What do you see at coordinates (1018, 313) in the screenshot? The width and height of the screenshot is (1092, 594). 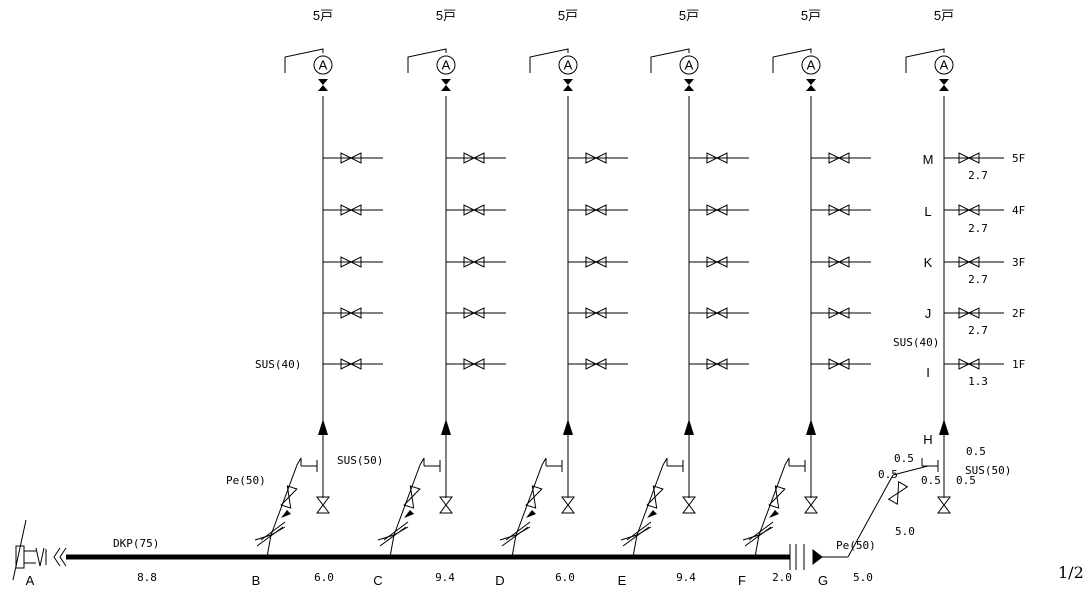 I see `floor-label-2f: 2F` at bounding box center [1018, 313].